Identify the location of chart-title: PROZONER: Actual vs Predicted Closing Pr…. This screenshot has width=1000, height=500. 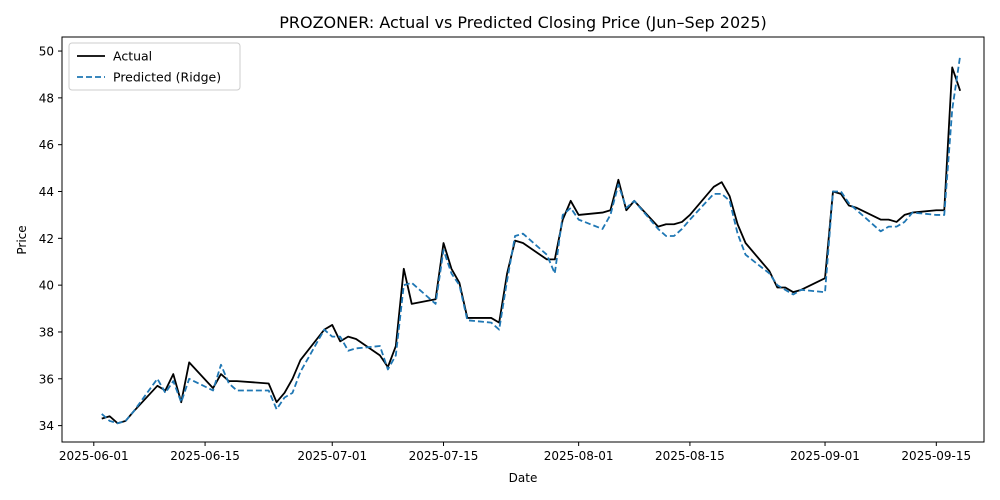
(523, 22).